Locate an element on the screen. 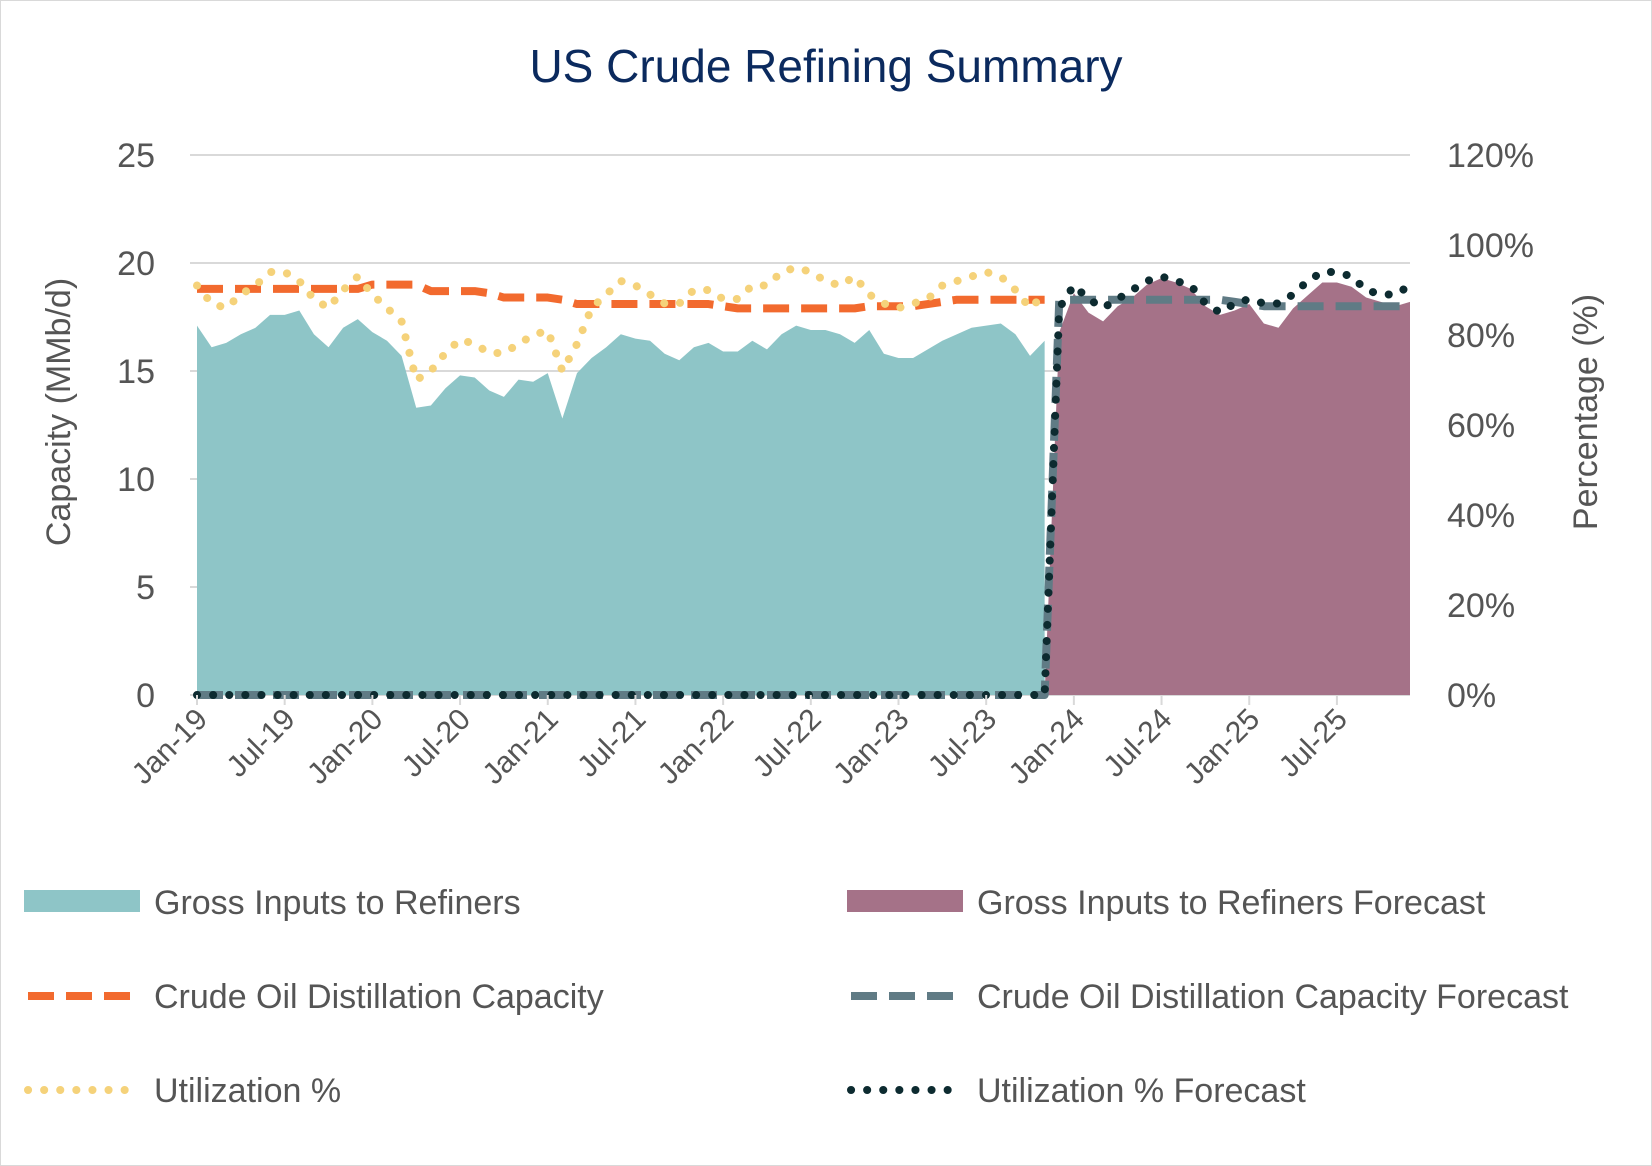  legend-item: Utilization % Forecast is located at coordinates (1076, 1091).